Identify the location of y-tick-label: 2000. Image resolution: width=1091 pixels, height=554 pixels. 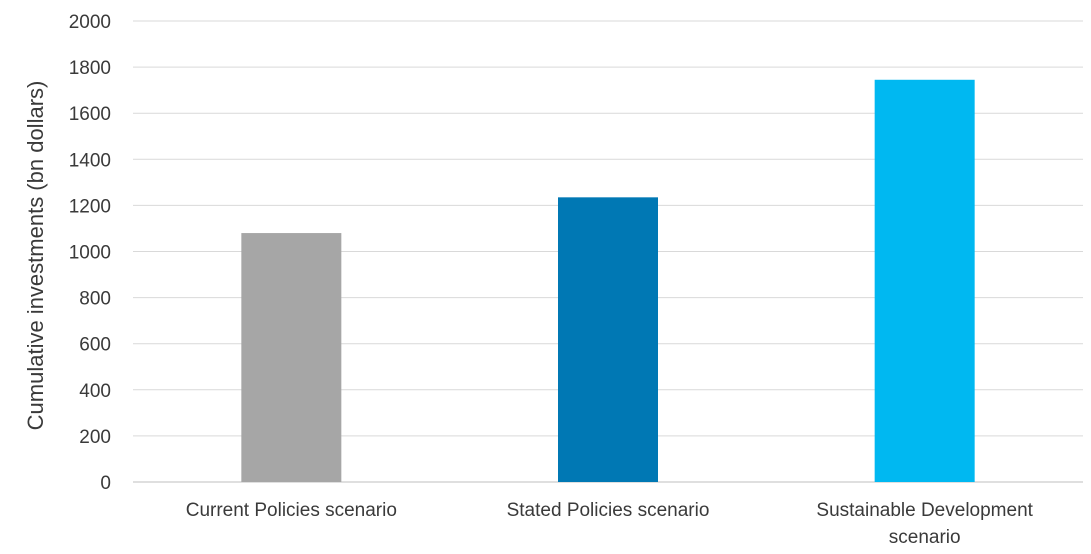
(90, 22).